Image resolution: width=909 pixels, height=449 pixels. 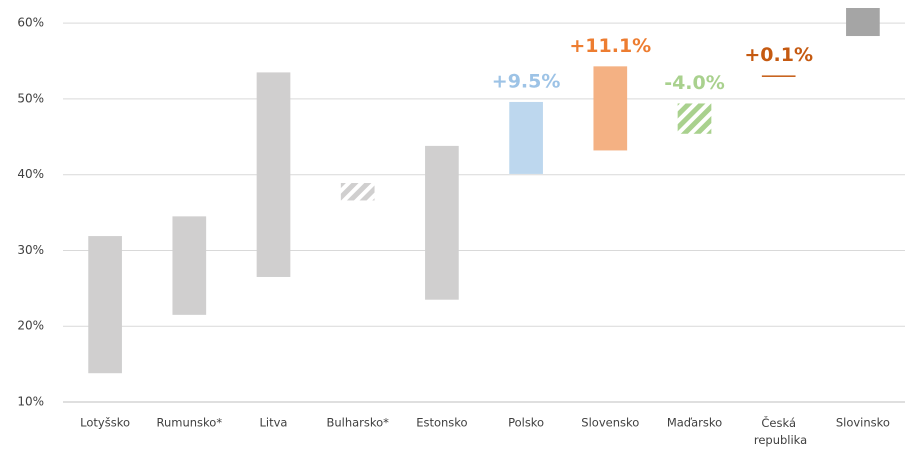 What do you see at coordinates (694, 83) in the screenshot?
I see `value-label: -4.0%` at bounding box center [694, 83].